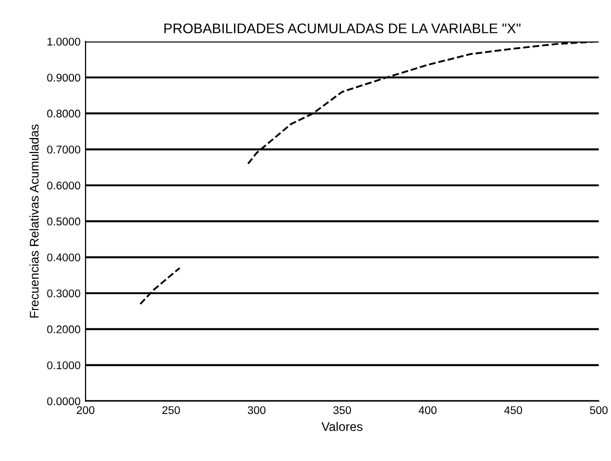 The width and height of the screenshot is (611, 461). I want to click on x-tick-label: 300, so click(257, 410).